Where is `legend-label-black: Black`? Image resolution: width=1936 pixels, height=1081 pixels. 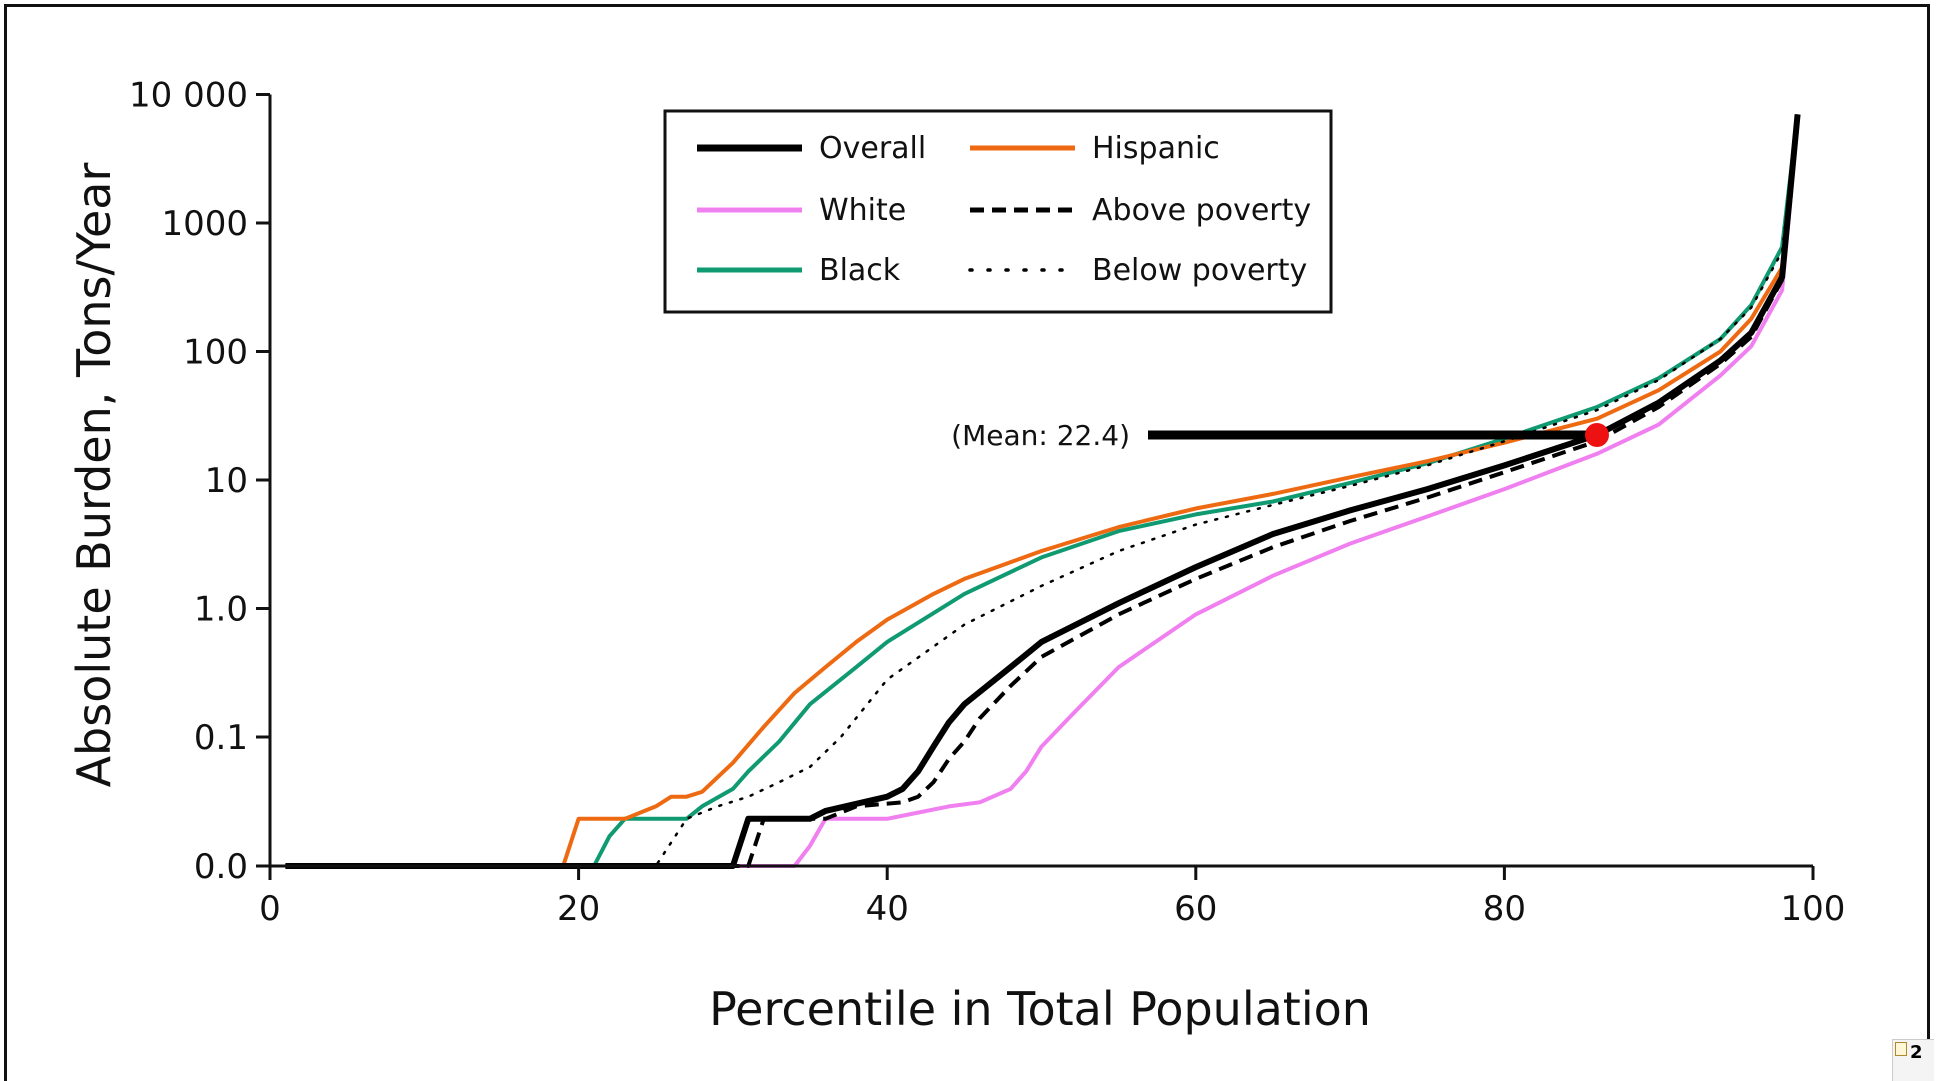 legend-label-black: Black is located at coordinates (860, 270).